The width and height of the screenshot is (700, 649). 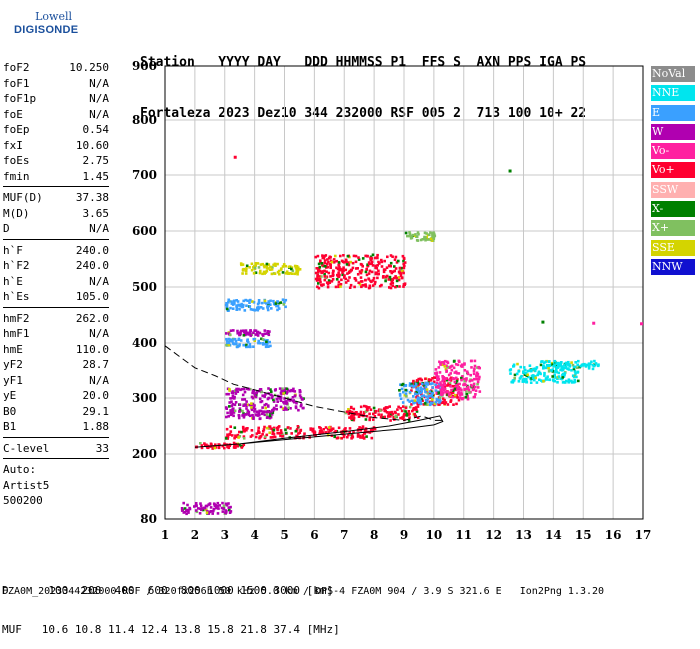 I want to click on legend-item: Vo-, so click(x=673, y=151).